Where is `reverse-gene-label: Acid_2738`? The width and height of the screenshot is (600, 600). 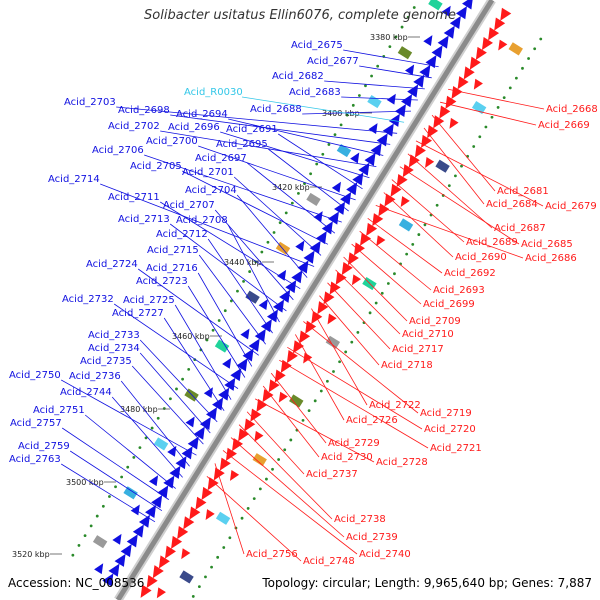
reverse-gene-label: Acid_2738 is located at coordinates (360, 519).